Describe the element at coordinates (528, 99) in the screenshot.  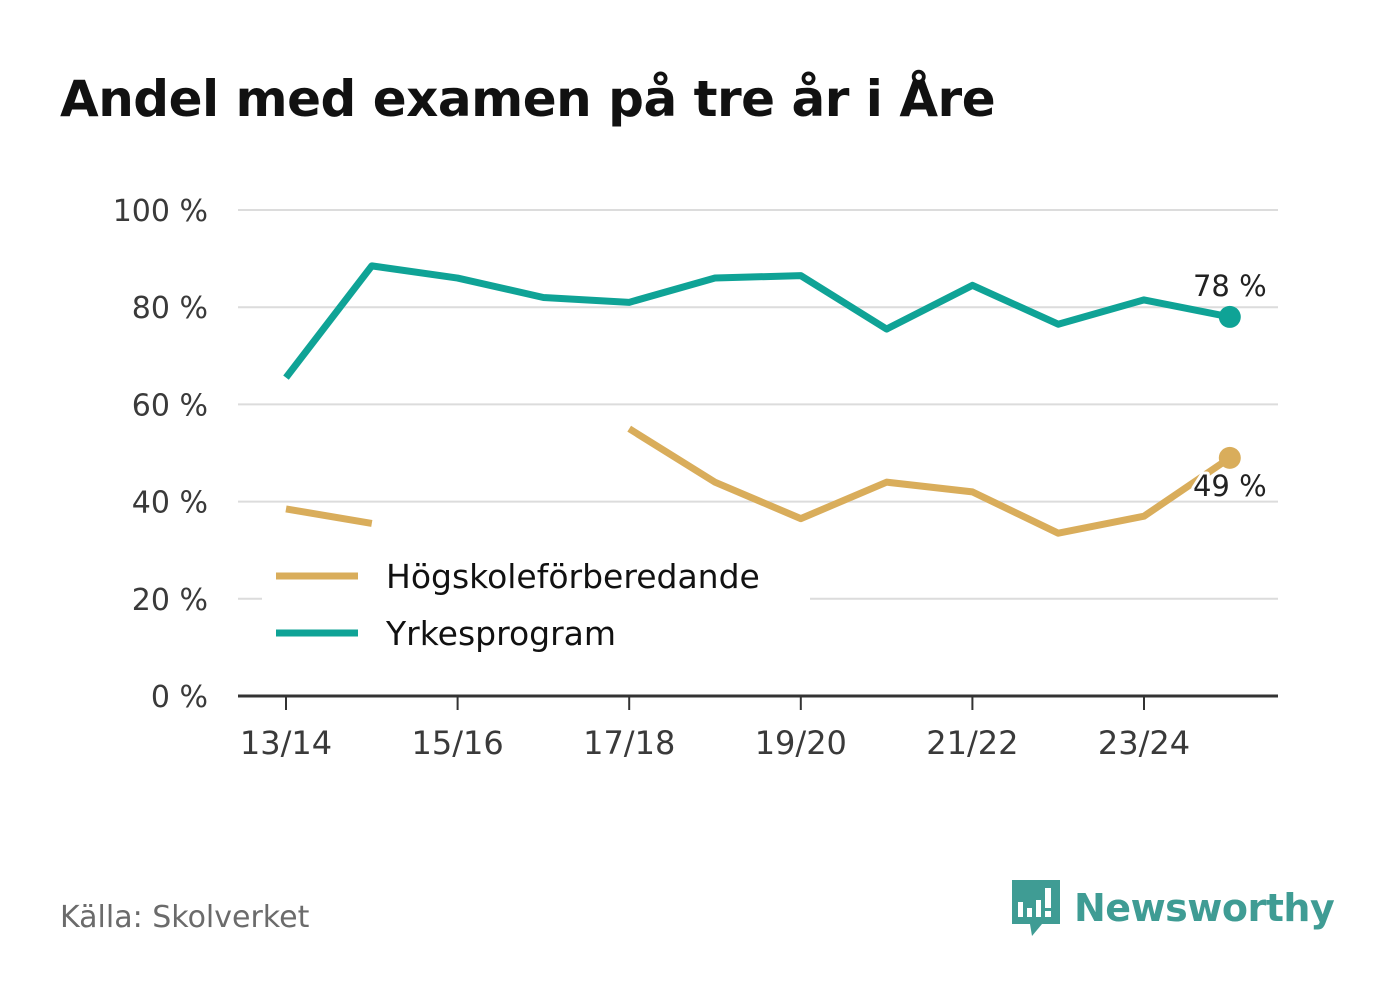
I see `page-title: Andel med examen på tre år i Åre` at that location.